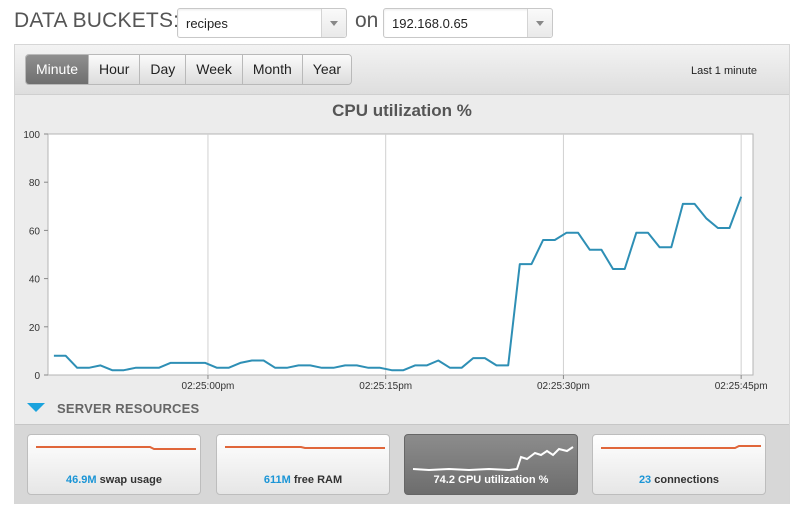  I want to click on card-text: connections, so click(687, 480).